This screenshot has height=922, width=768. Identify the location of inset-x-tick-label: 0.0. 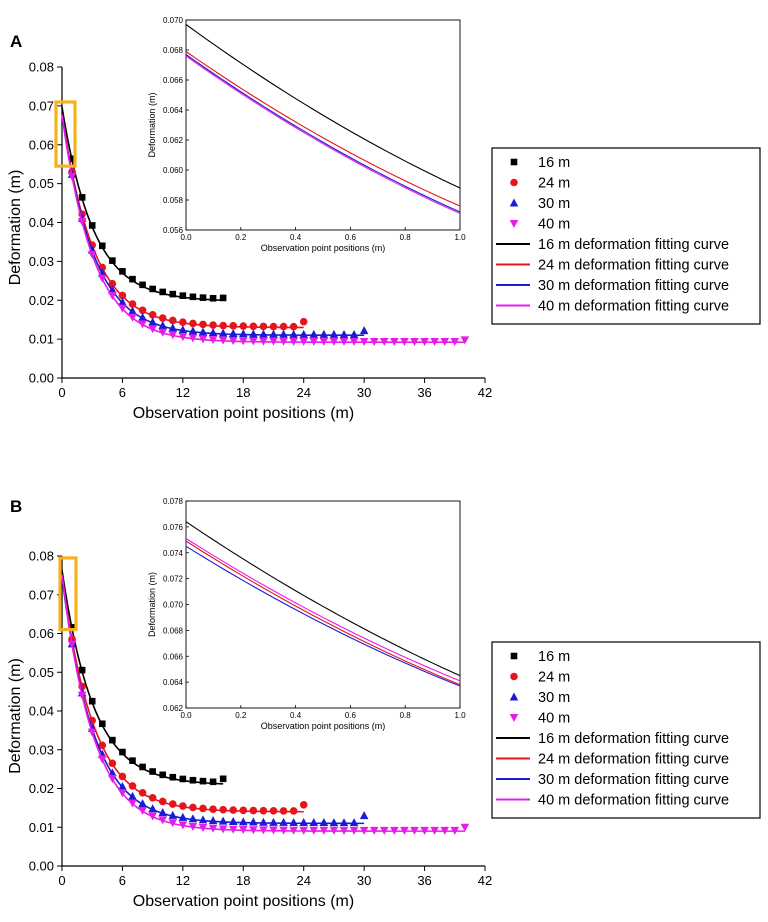
(186, 715).